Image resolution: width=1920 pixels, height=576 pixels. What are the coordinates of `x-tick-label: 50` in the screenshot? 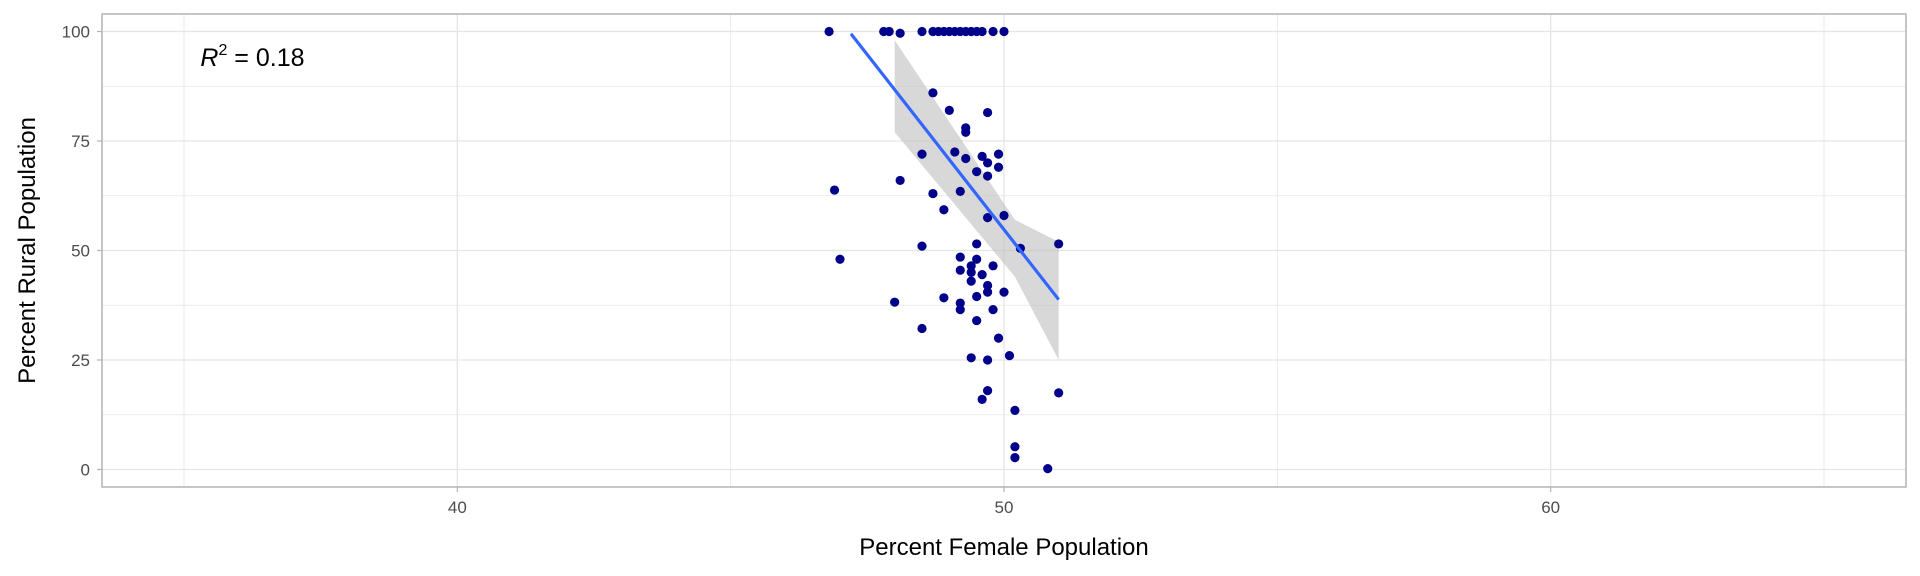 It's located at (1004, 507).